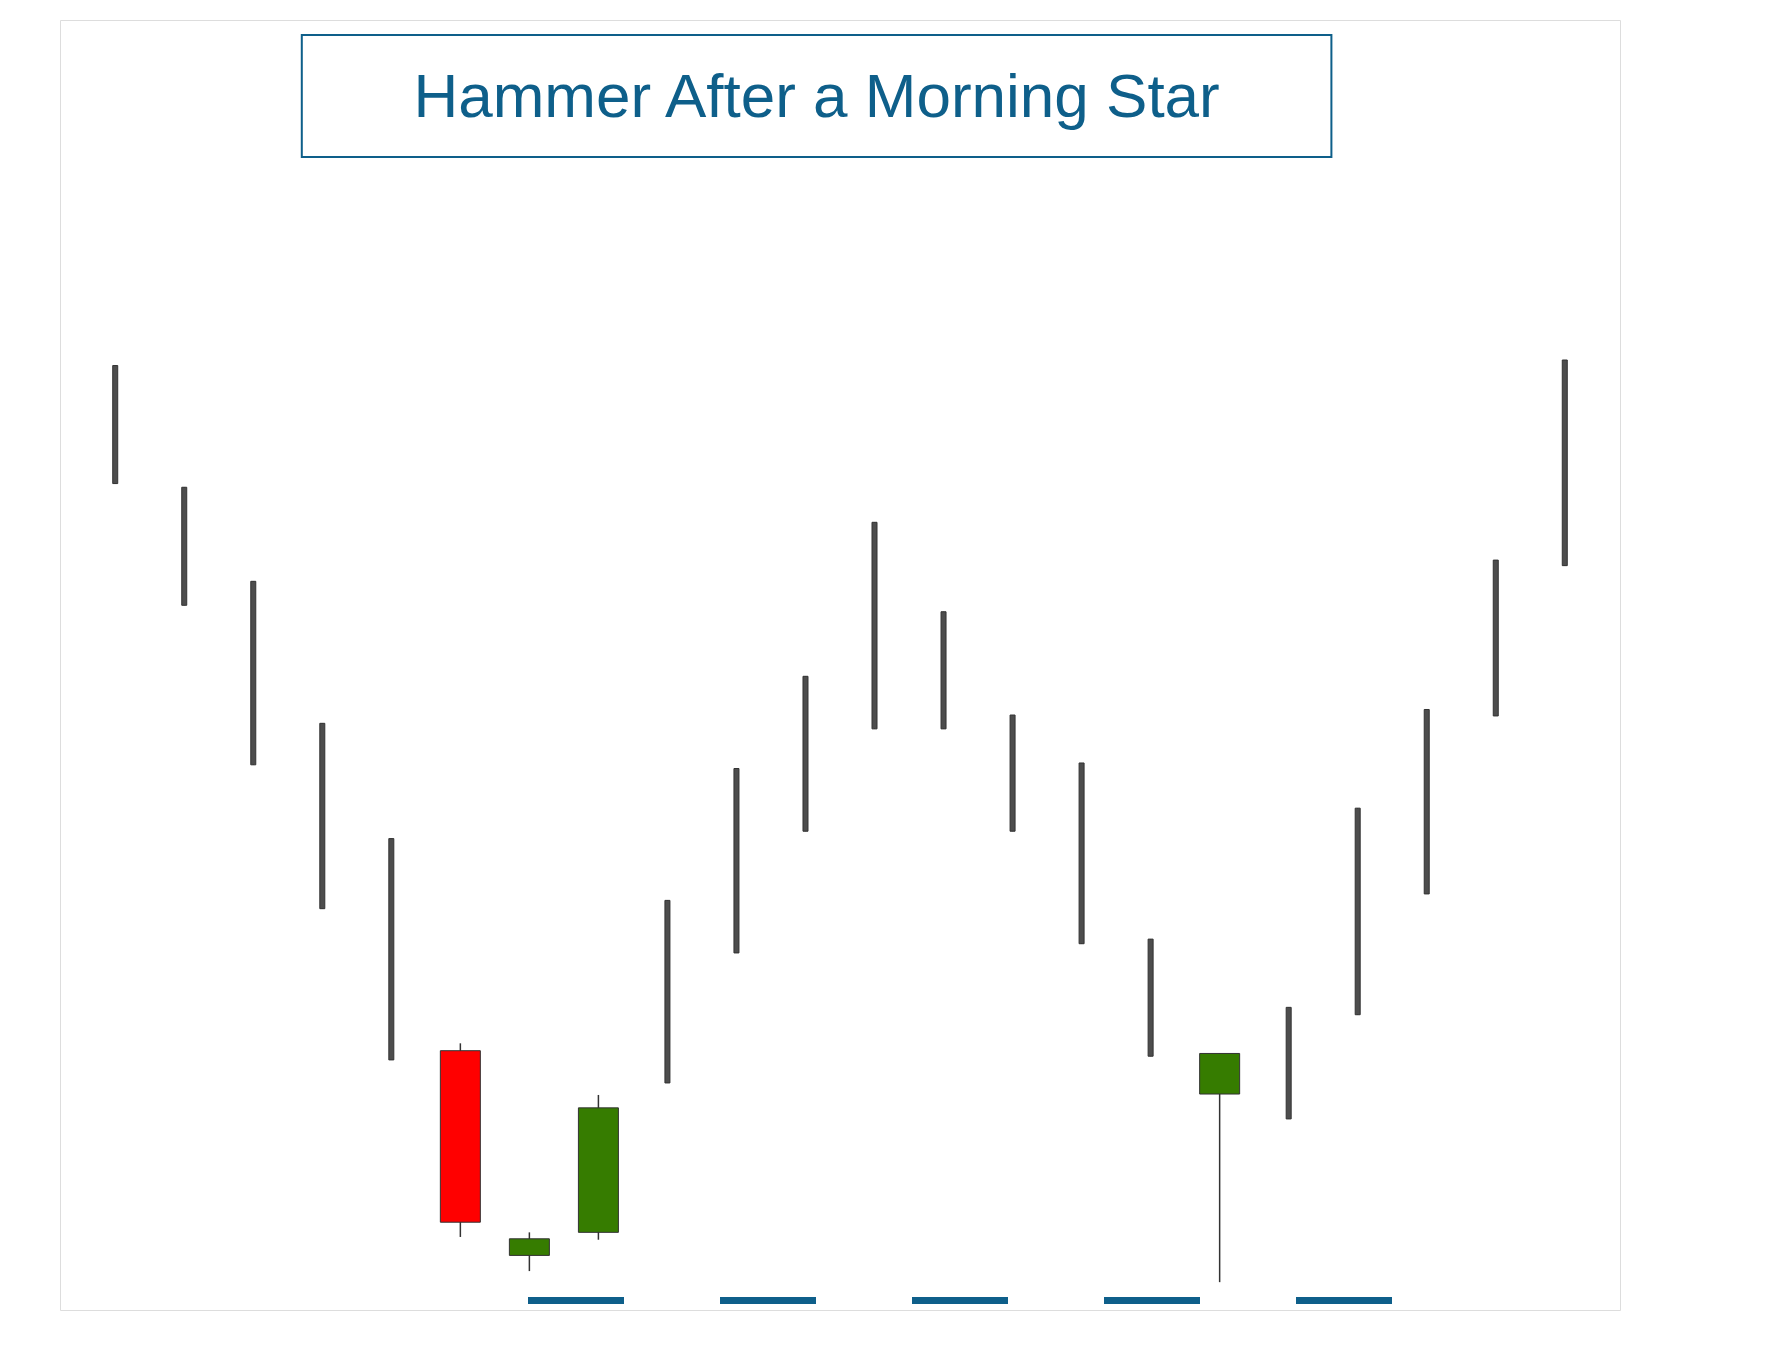 This screenshot has height=1347, width=1770. I want to click on chart-title: Hammer After a Morning Star, so click(816, 95).